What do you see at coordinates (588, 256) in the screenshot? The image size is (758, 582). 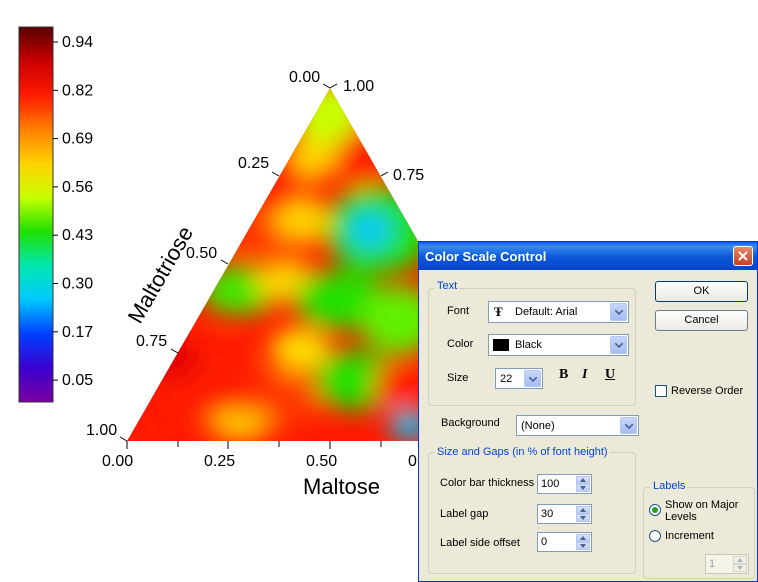 I see `dialog-titlebar: Color Scale Control` at bounding box center [588, 256].